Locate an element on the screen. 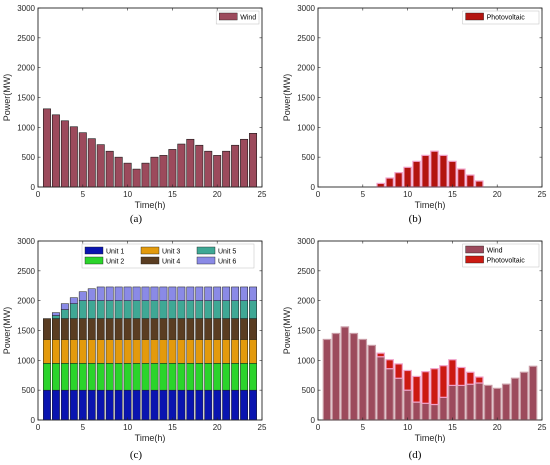 The height and width of the screenshot is (465, 550). x-tick-label: 5 is located at coordinates (363, 194).